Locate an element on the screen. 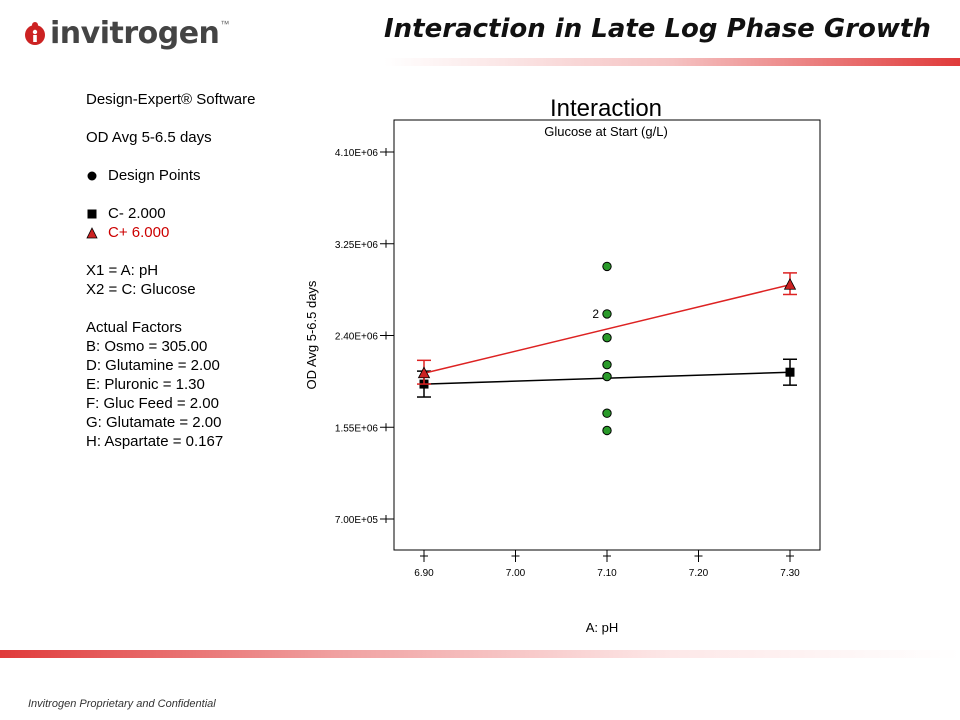  legend-design-points: Design Points is located at coordinates (170, 175).